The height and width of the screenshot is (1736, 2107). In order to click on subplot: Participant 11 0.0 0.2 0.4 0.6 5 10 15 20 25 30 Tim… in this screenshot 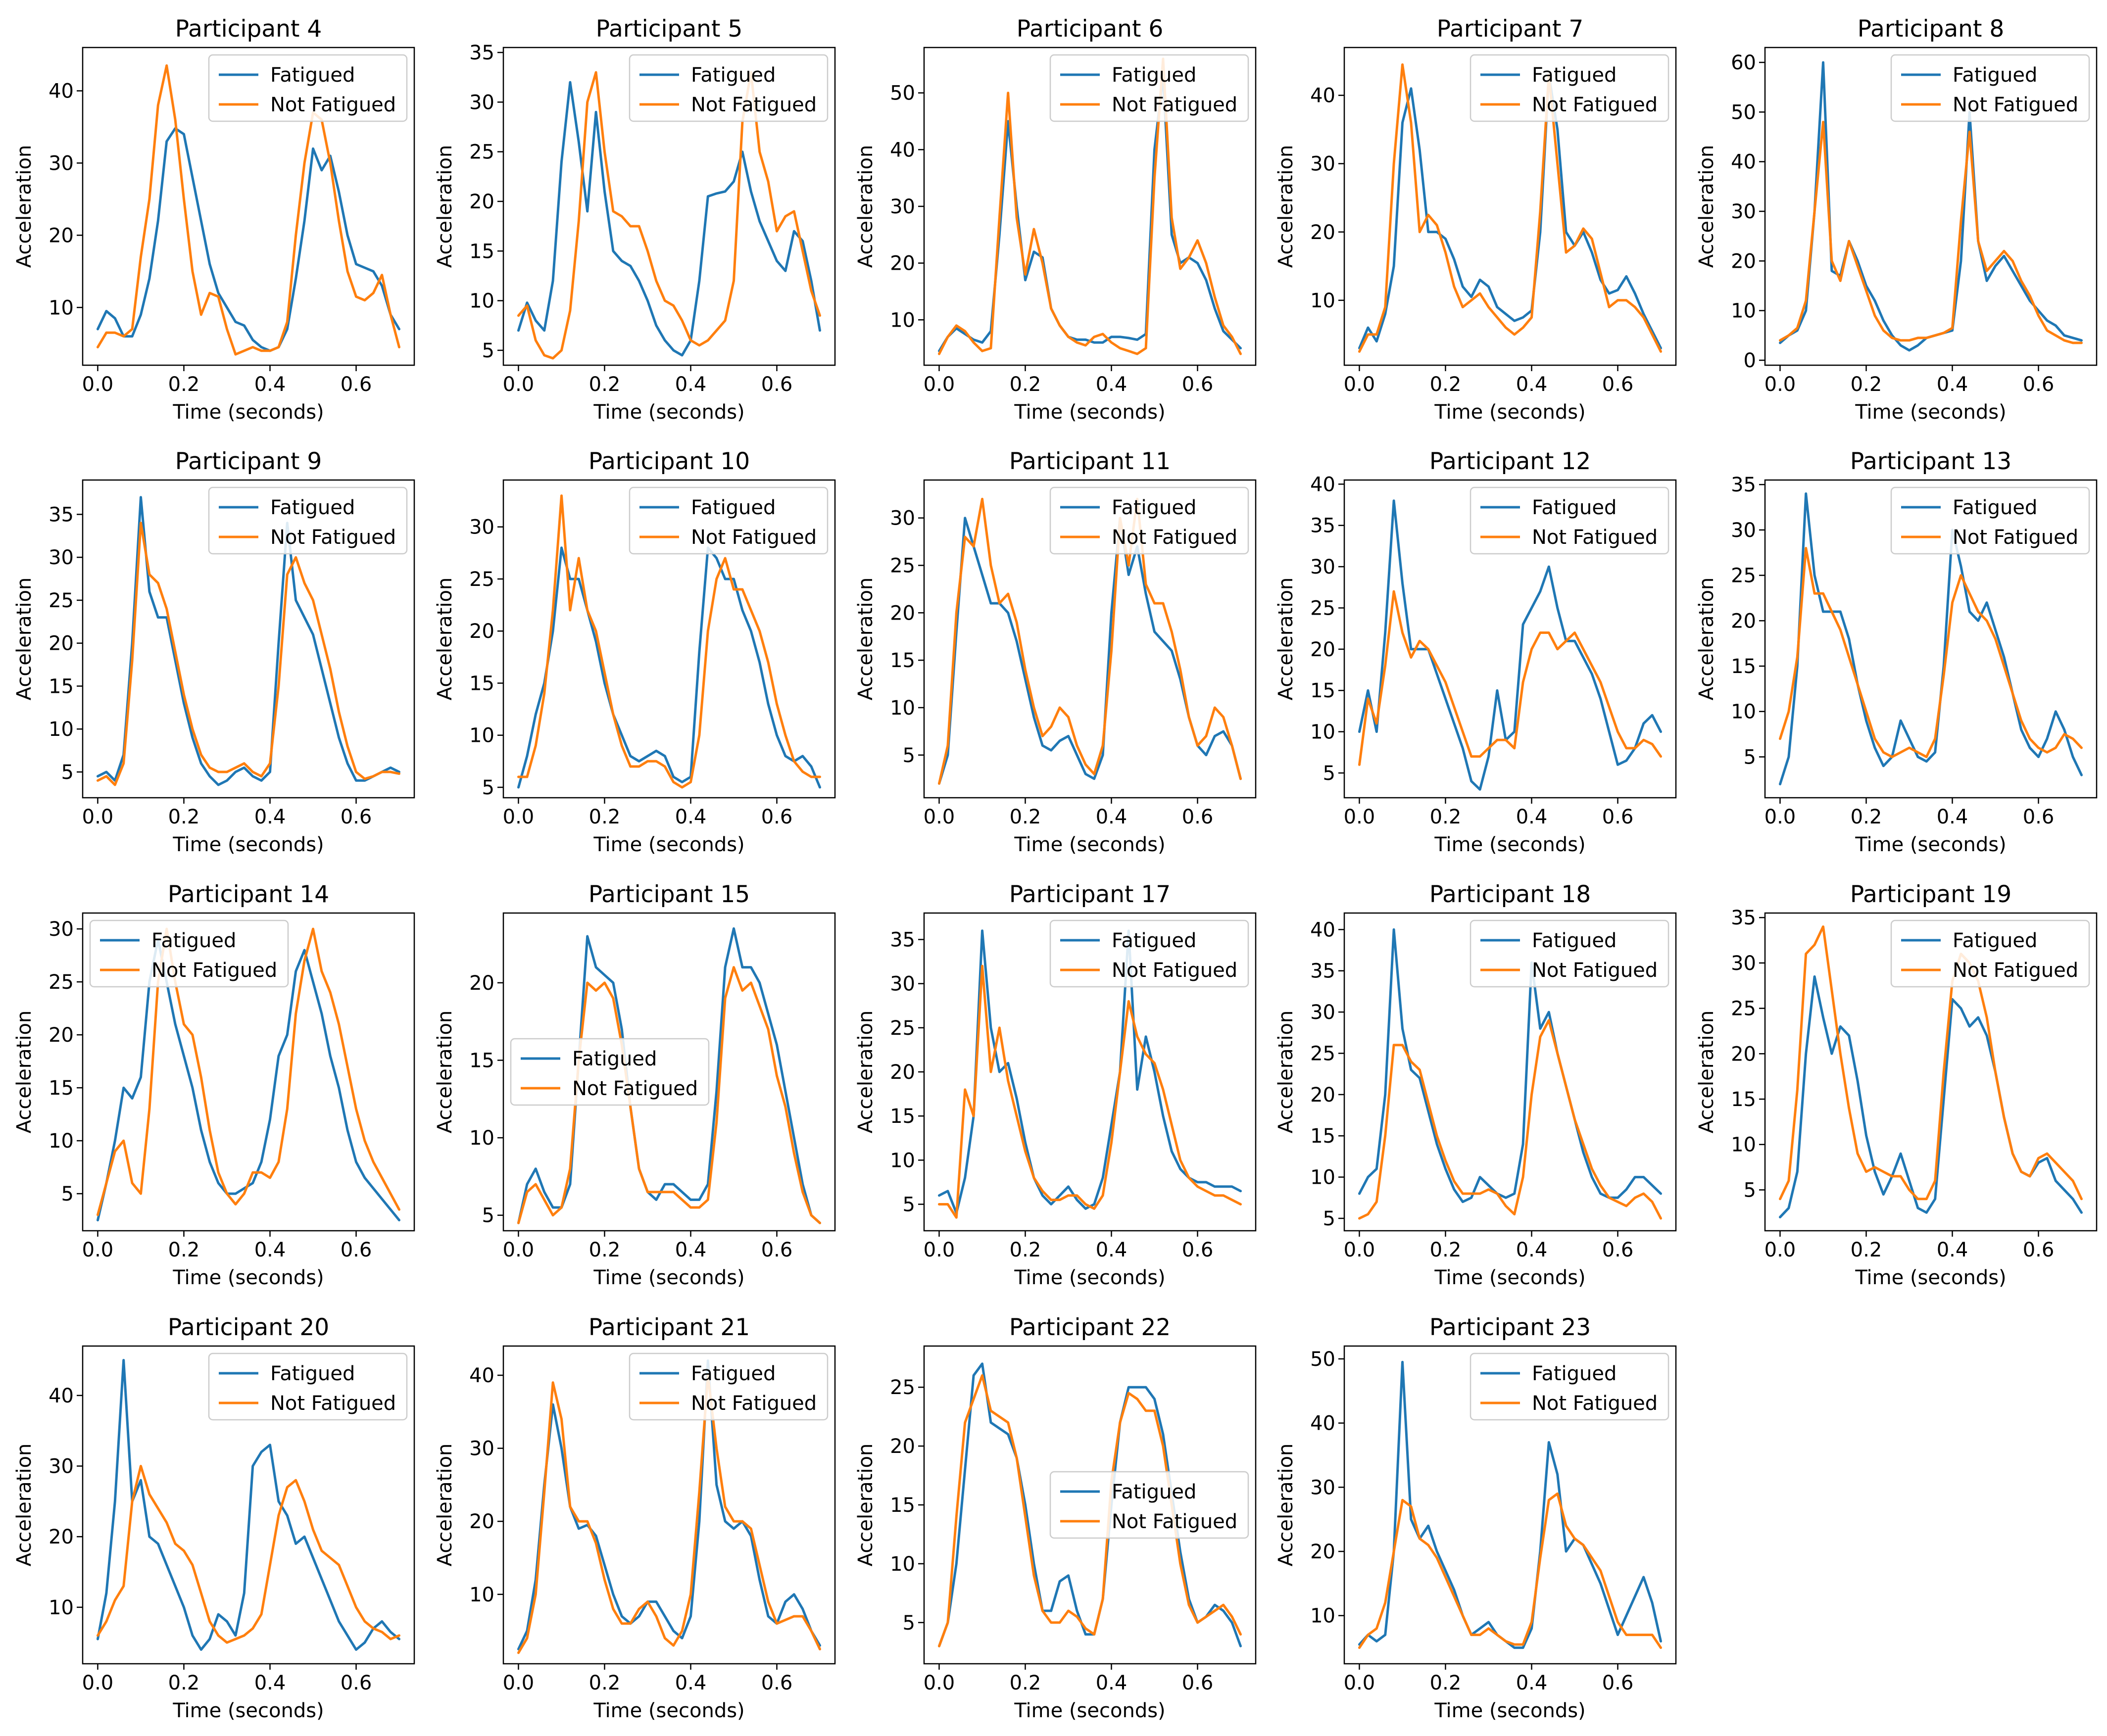, I will do `click(1055, 652)`.